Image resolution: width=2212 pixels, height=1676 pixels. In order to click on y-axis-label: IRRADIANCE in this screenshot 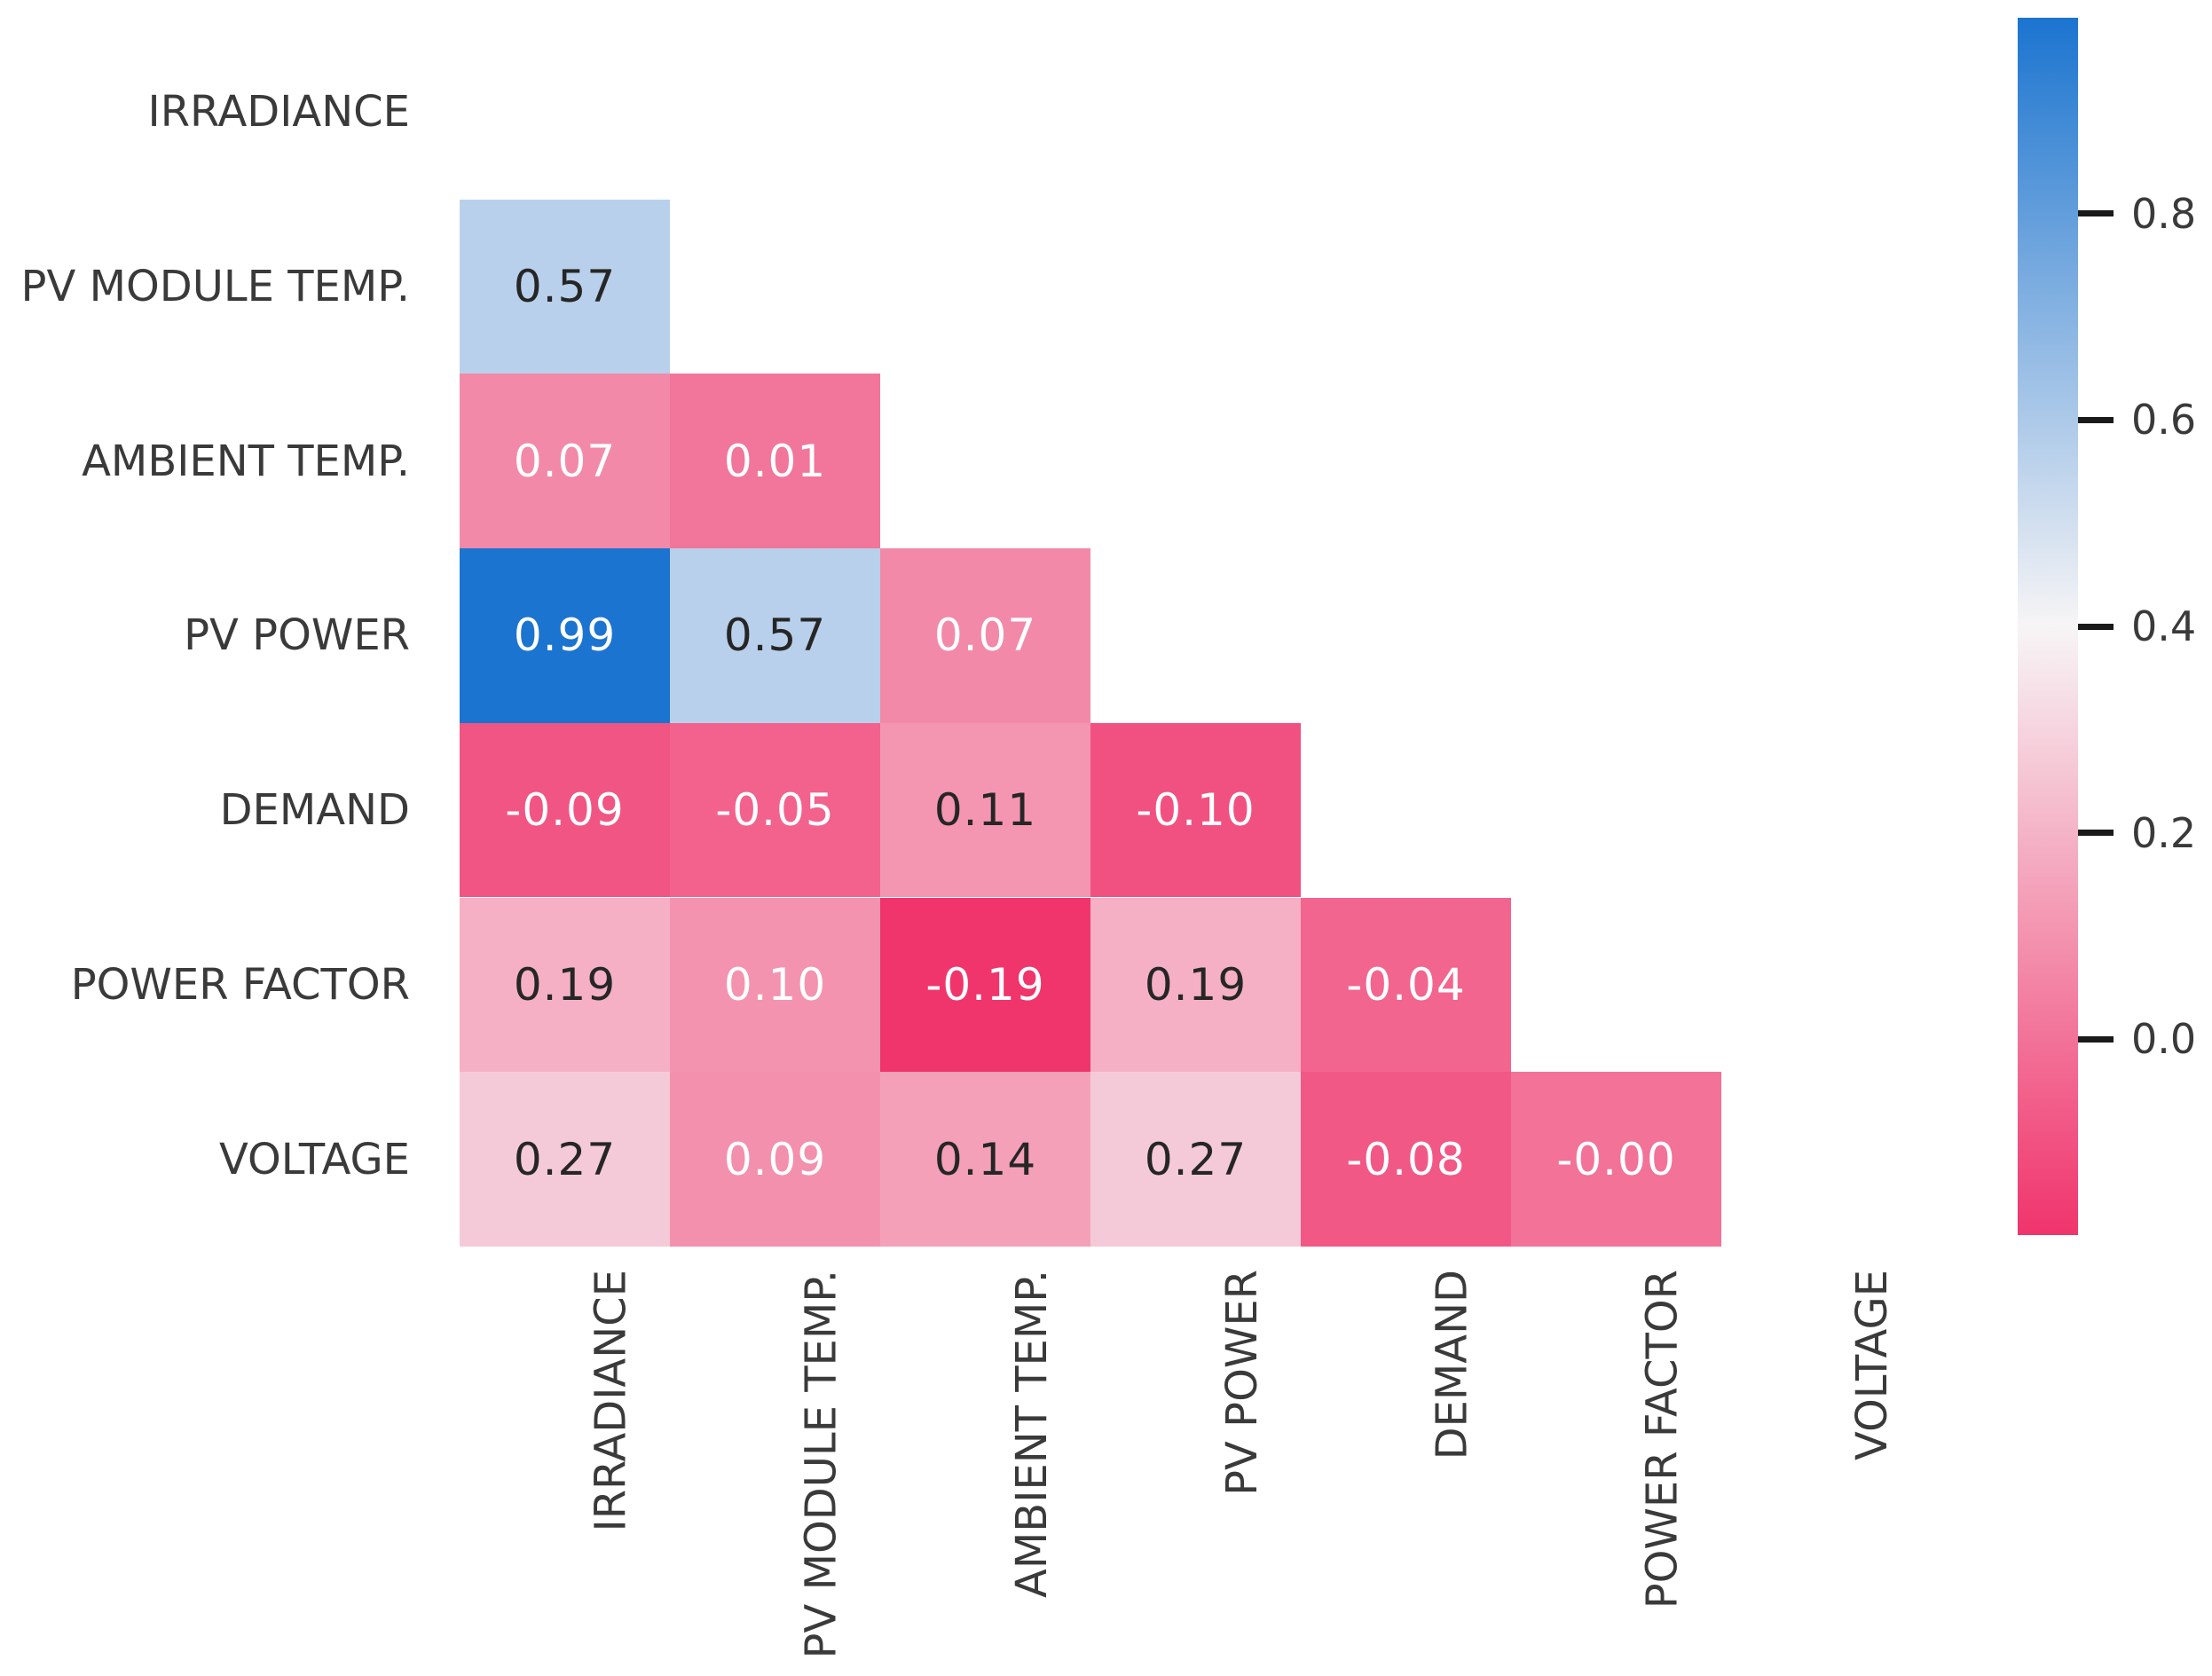, I will do `click(278, 112)`.